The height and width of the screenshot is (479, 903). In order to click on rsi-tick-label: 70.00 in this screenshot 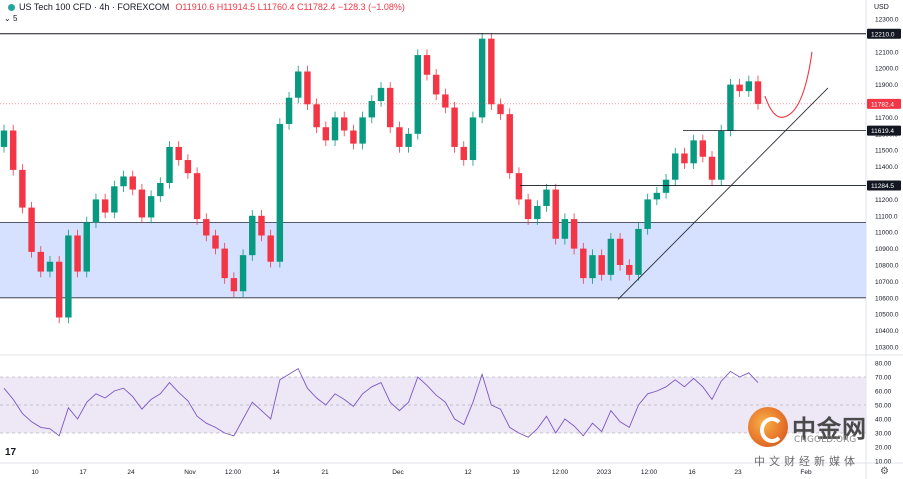, I will do `click(883, 378)`.